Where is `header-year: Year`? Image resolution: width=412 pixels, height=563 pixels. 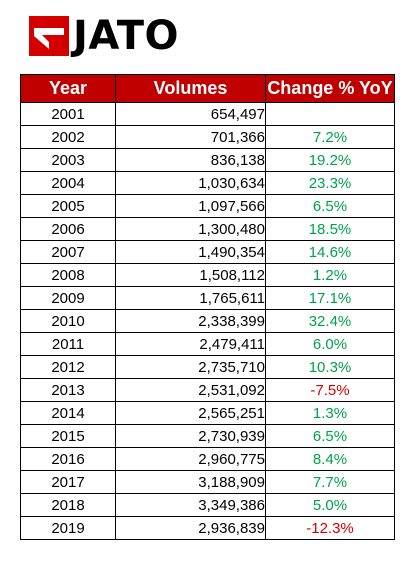
header-year: Year is located at coordinates (68, 88).